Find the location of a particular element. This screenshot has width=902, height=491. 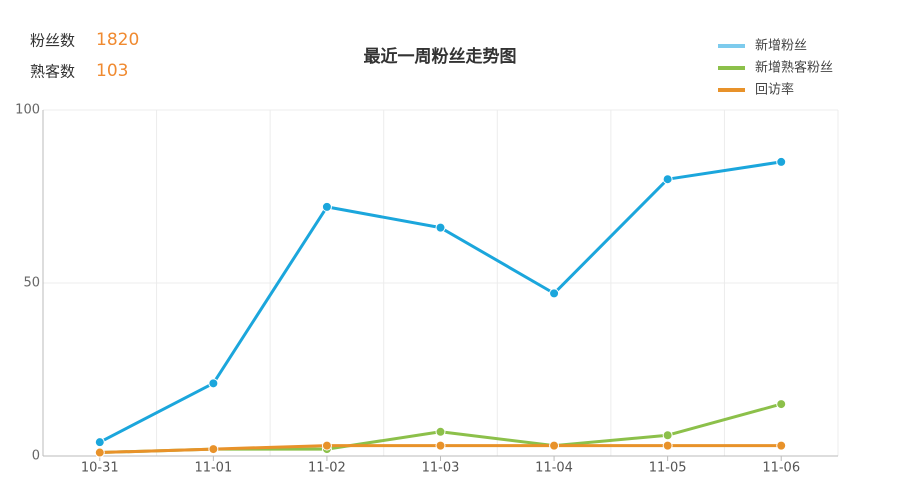

x-tick-label: 11-02 is located at coordinates (327, 468).